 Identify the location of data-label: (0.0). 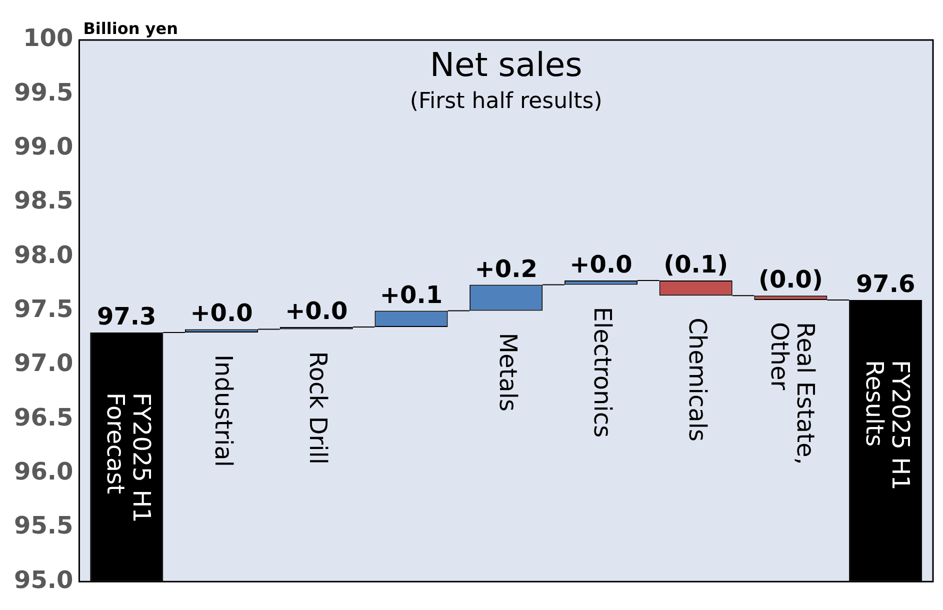
(790, 280).